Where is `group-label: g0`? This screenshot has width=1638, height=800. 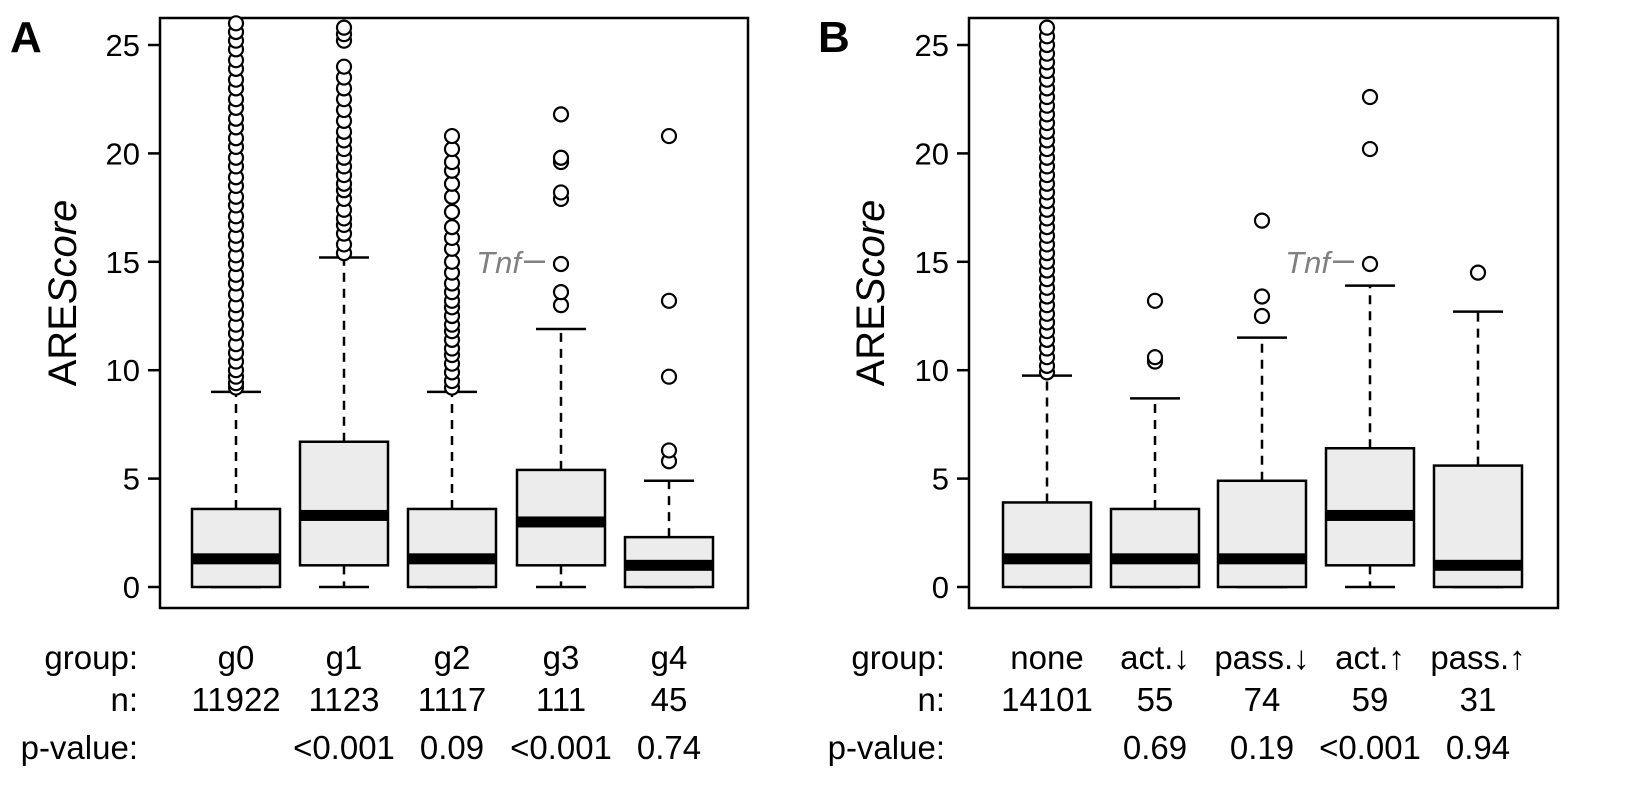
group-label: g0 is located at coordinates (236, 657).